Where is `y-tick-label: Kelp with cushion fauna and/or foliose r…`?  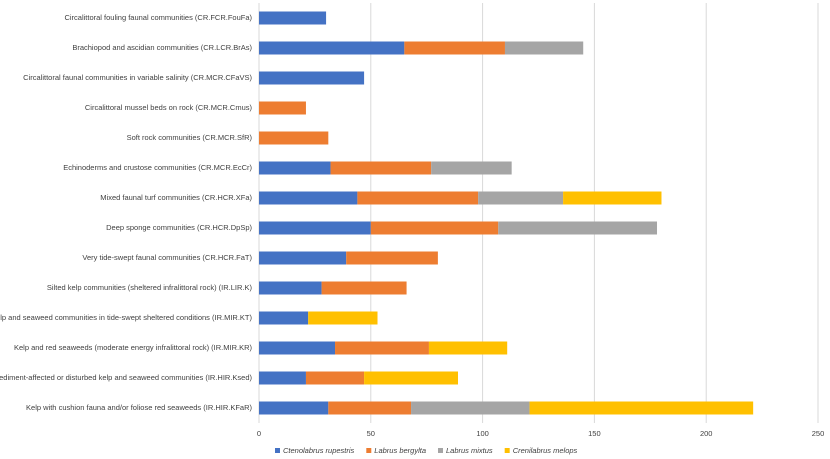 y-tick-label: Kelp with cushion fauna and/or foliose r… is located at coordinates (139, 407).